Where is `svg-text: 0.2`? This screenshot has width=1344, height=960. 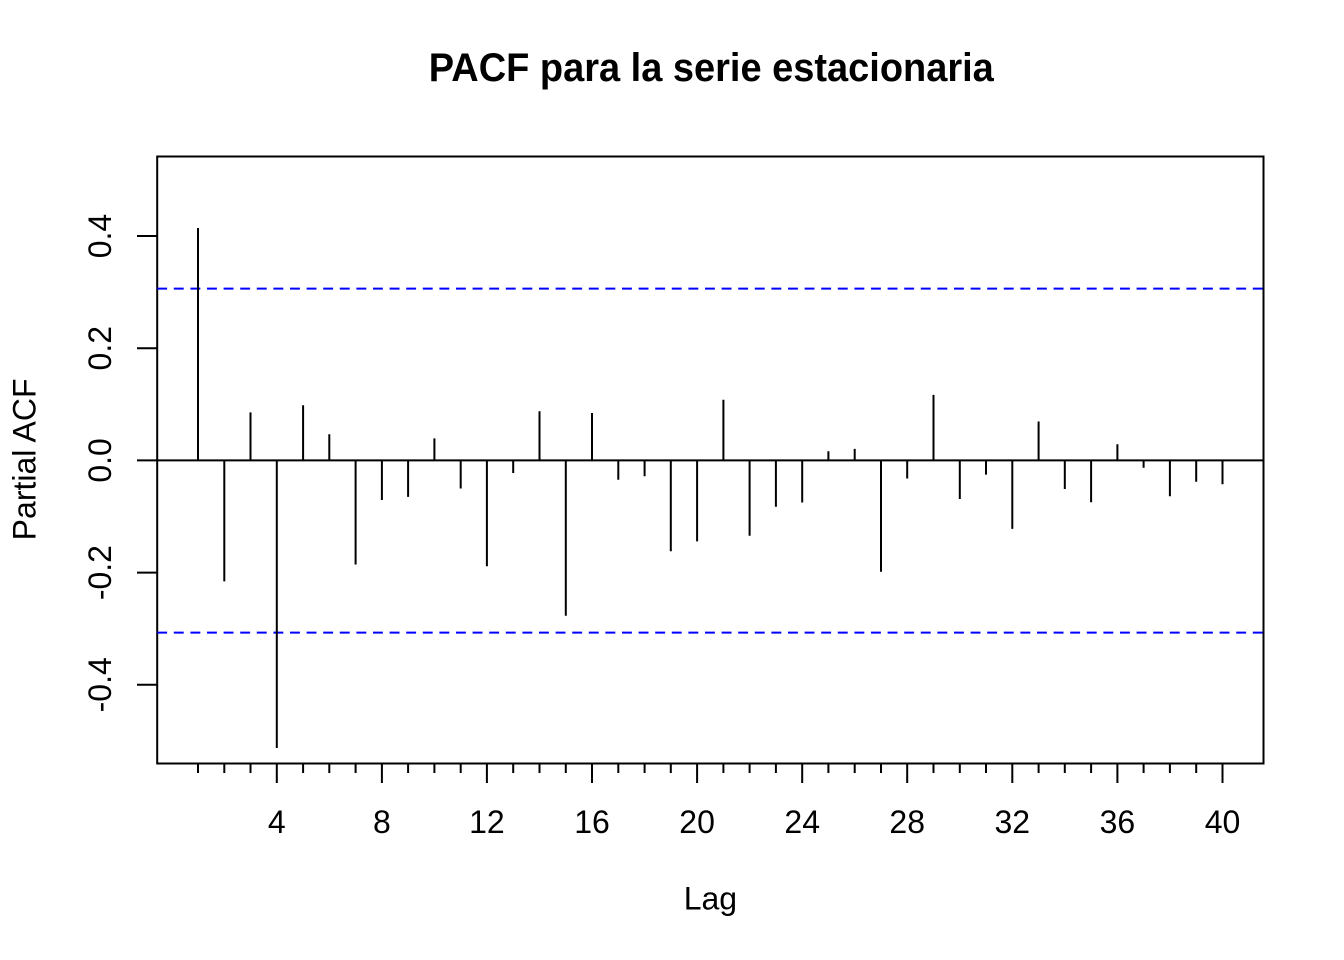
svg-text: 0.2 is located at coordinates (100, 348).